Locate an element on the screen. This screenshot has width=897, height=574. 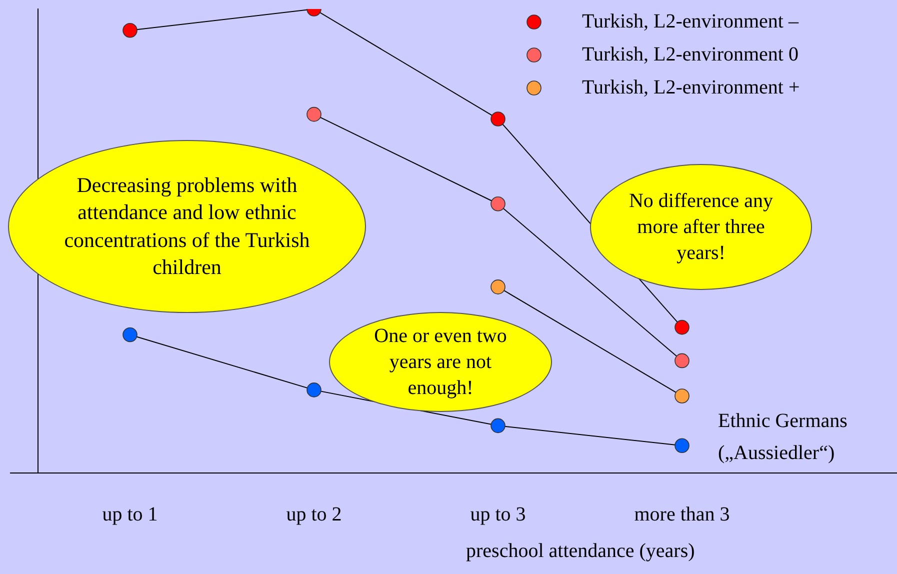
annotation: No difference any more after three years! is located at coordinates (701, 227).